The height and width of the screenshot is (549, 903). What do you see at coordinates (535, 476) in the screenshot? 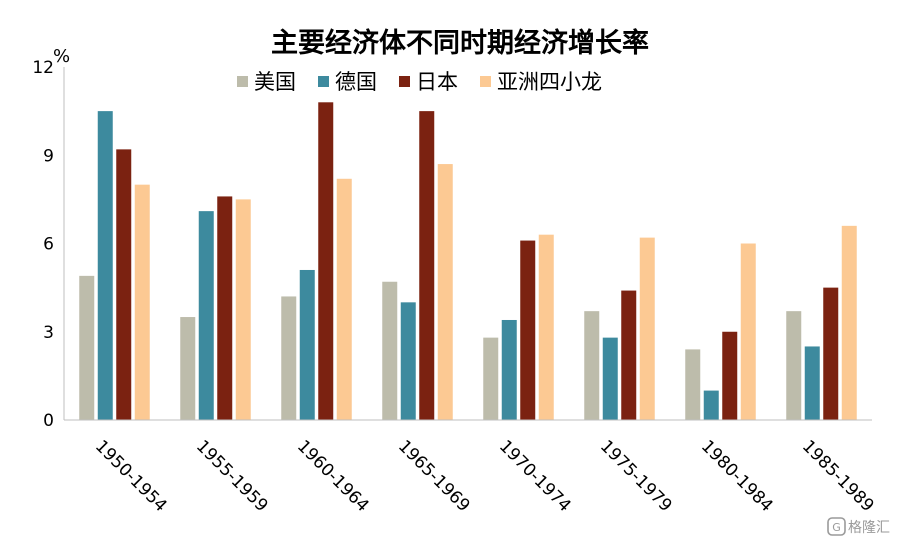
I see `x-tick-label: 1970-1974` at bounding box center [535, 476].